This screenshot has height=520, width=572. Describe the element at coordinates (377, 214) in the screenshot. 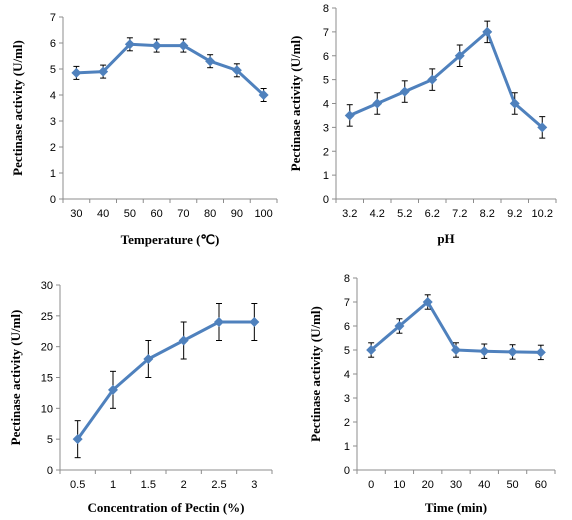

I see `x-tick-label: 4.2` at that location.